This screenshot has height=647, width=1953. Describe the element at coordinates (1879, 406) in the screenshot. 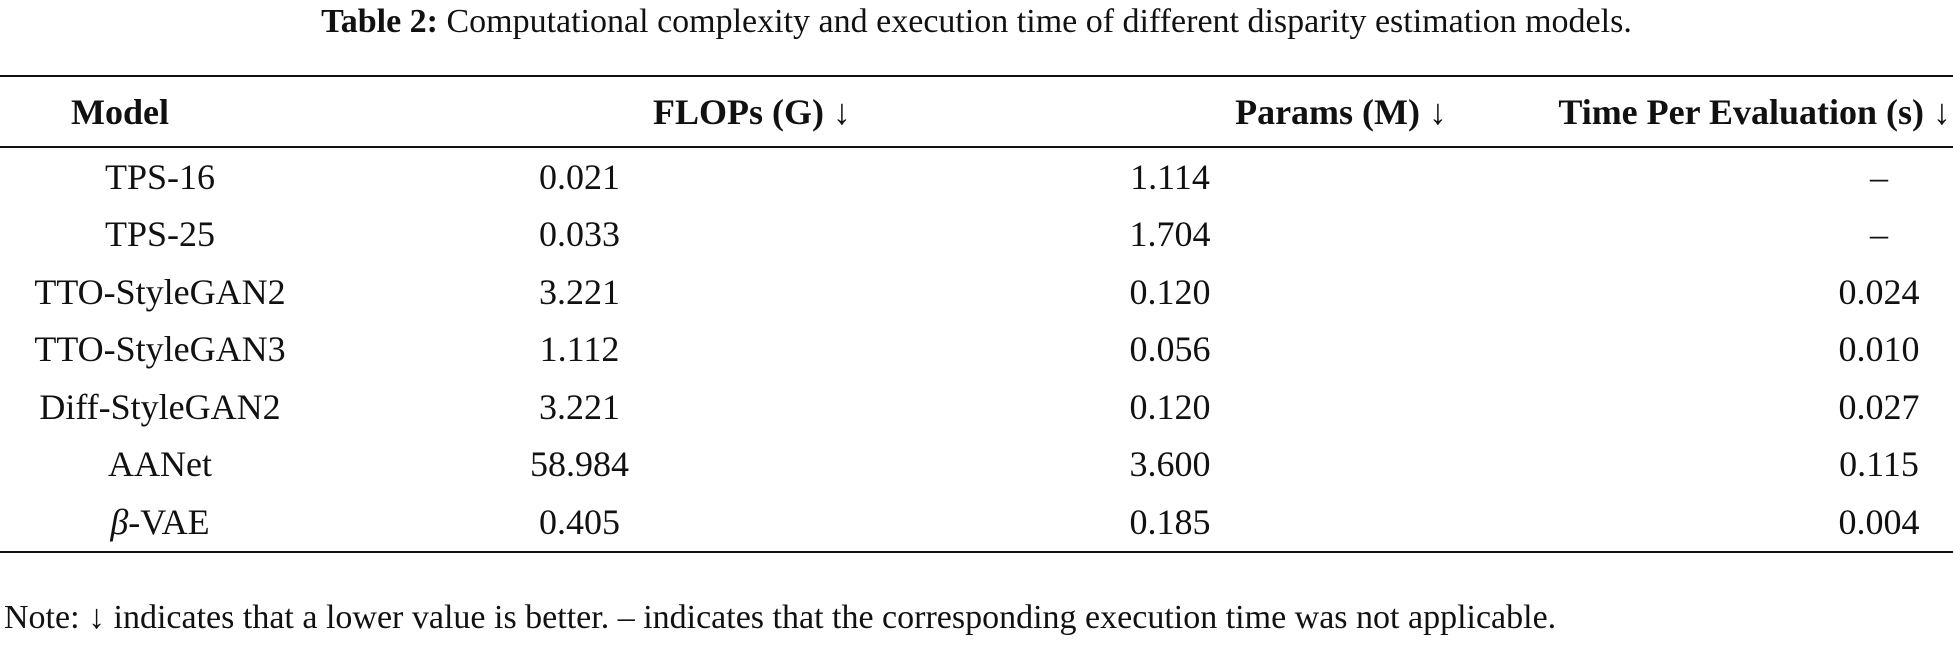

I see `cell-time: 0.027` at that location.